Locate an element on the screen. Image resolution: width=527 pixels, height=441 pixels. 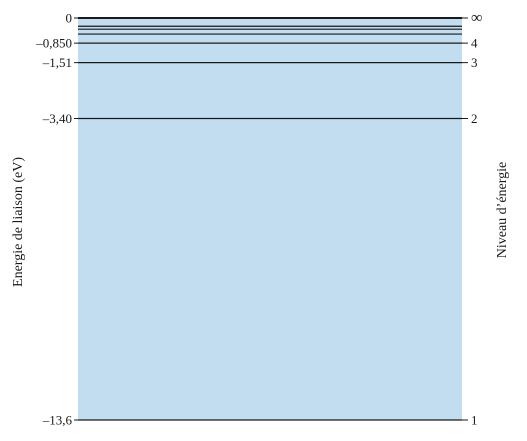
energy-value-label: –13,6 is located at coordinates (57, 420).